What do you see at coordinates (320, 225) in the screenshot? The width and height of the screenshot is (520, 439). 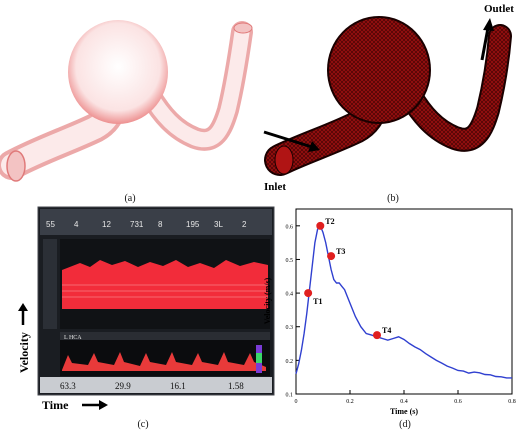 I see `marker-t2` at bounding box center [320, 225].